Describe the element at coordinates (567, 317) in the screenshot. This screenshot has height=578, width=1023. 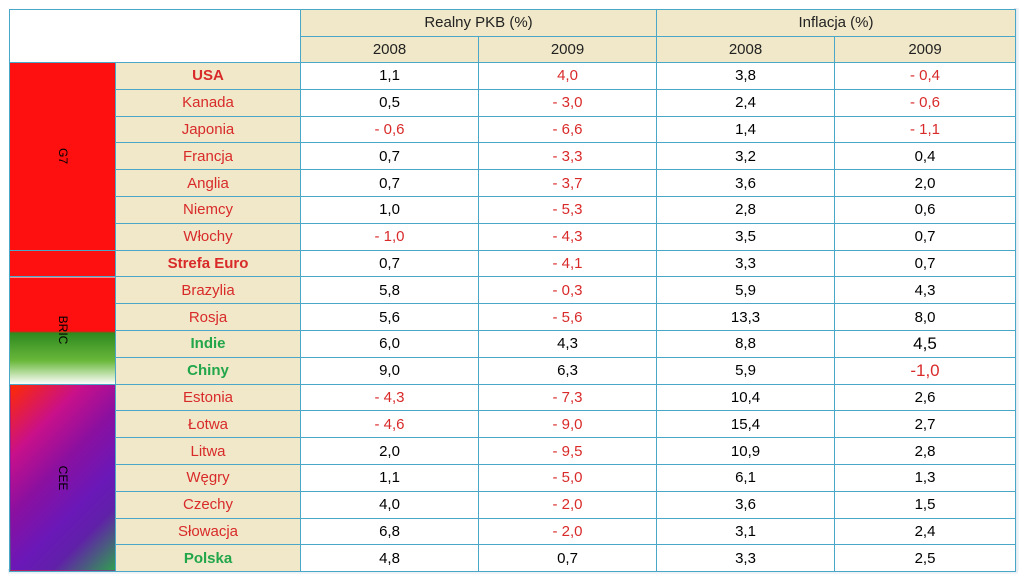
I see `value-cell: - 5,6` at that location.